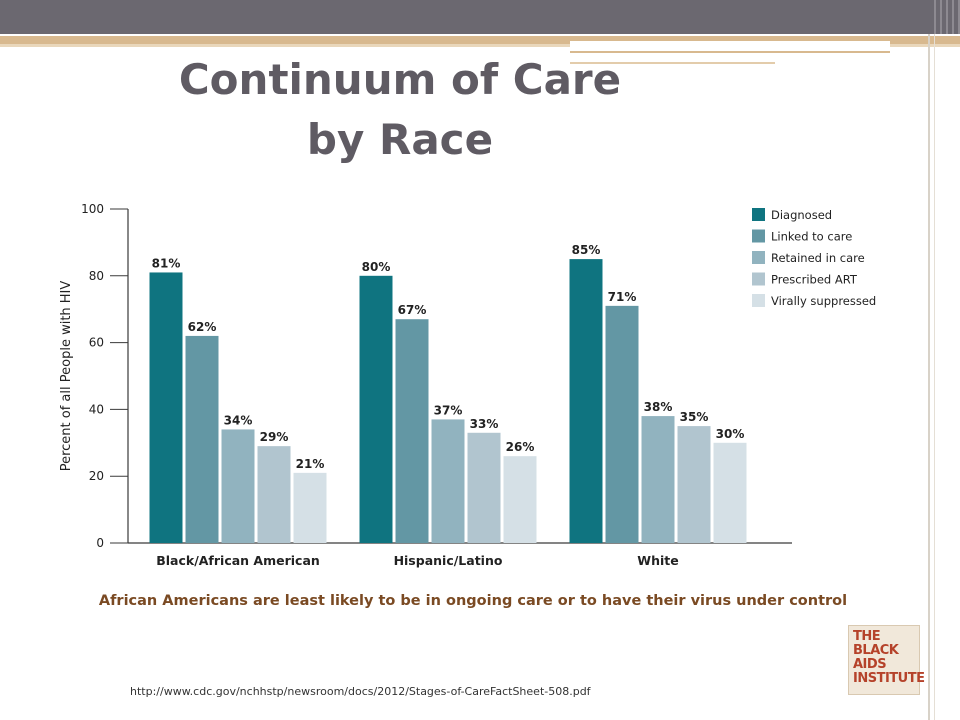 The width and height of the screenshot is (960, 720). Describe the element at coordinates (96, 343) in the screenshot. I see `y-tick-label: 60` at that location.